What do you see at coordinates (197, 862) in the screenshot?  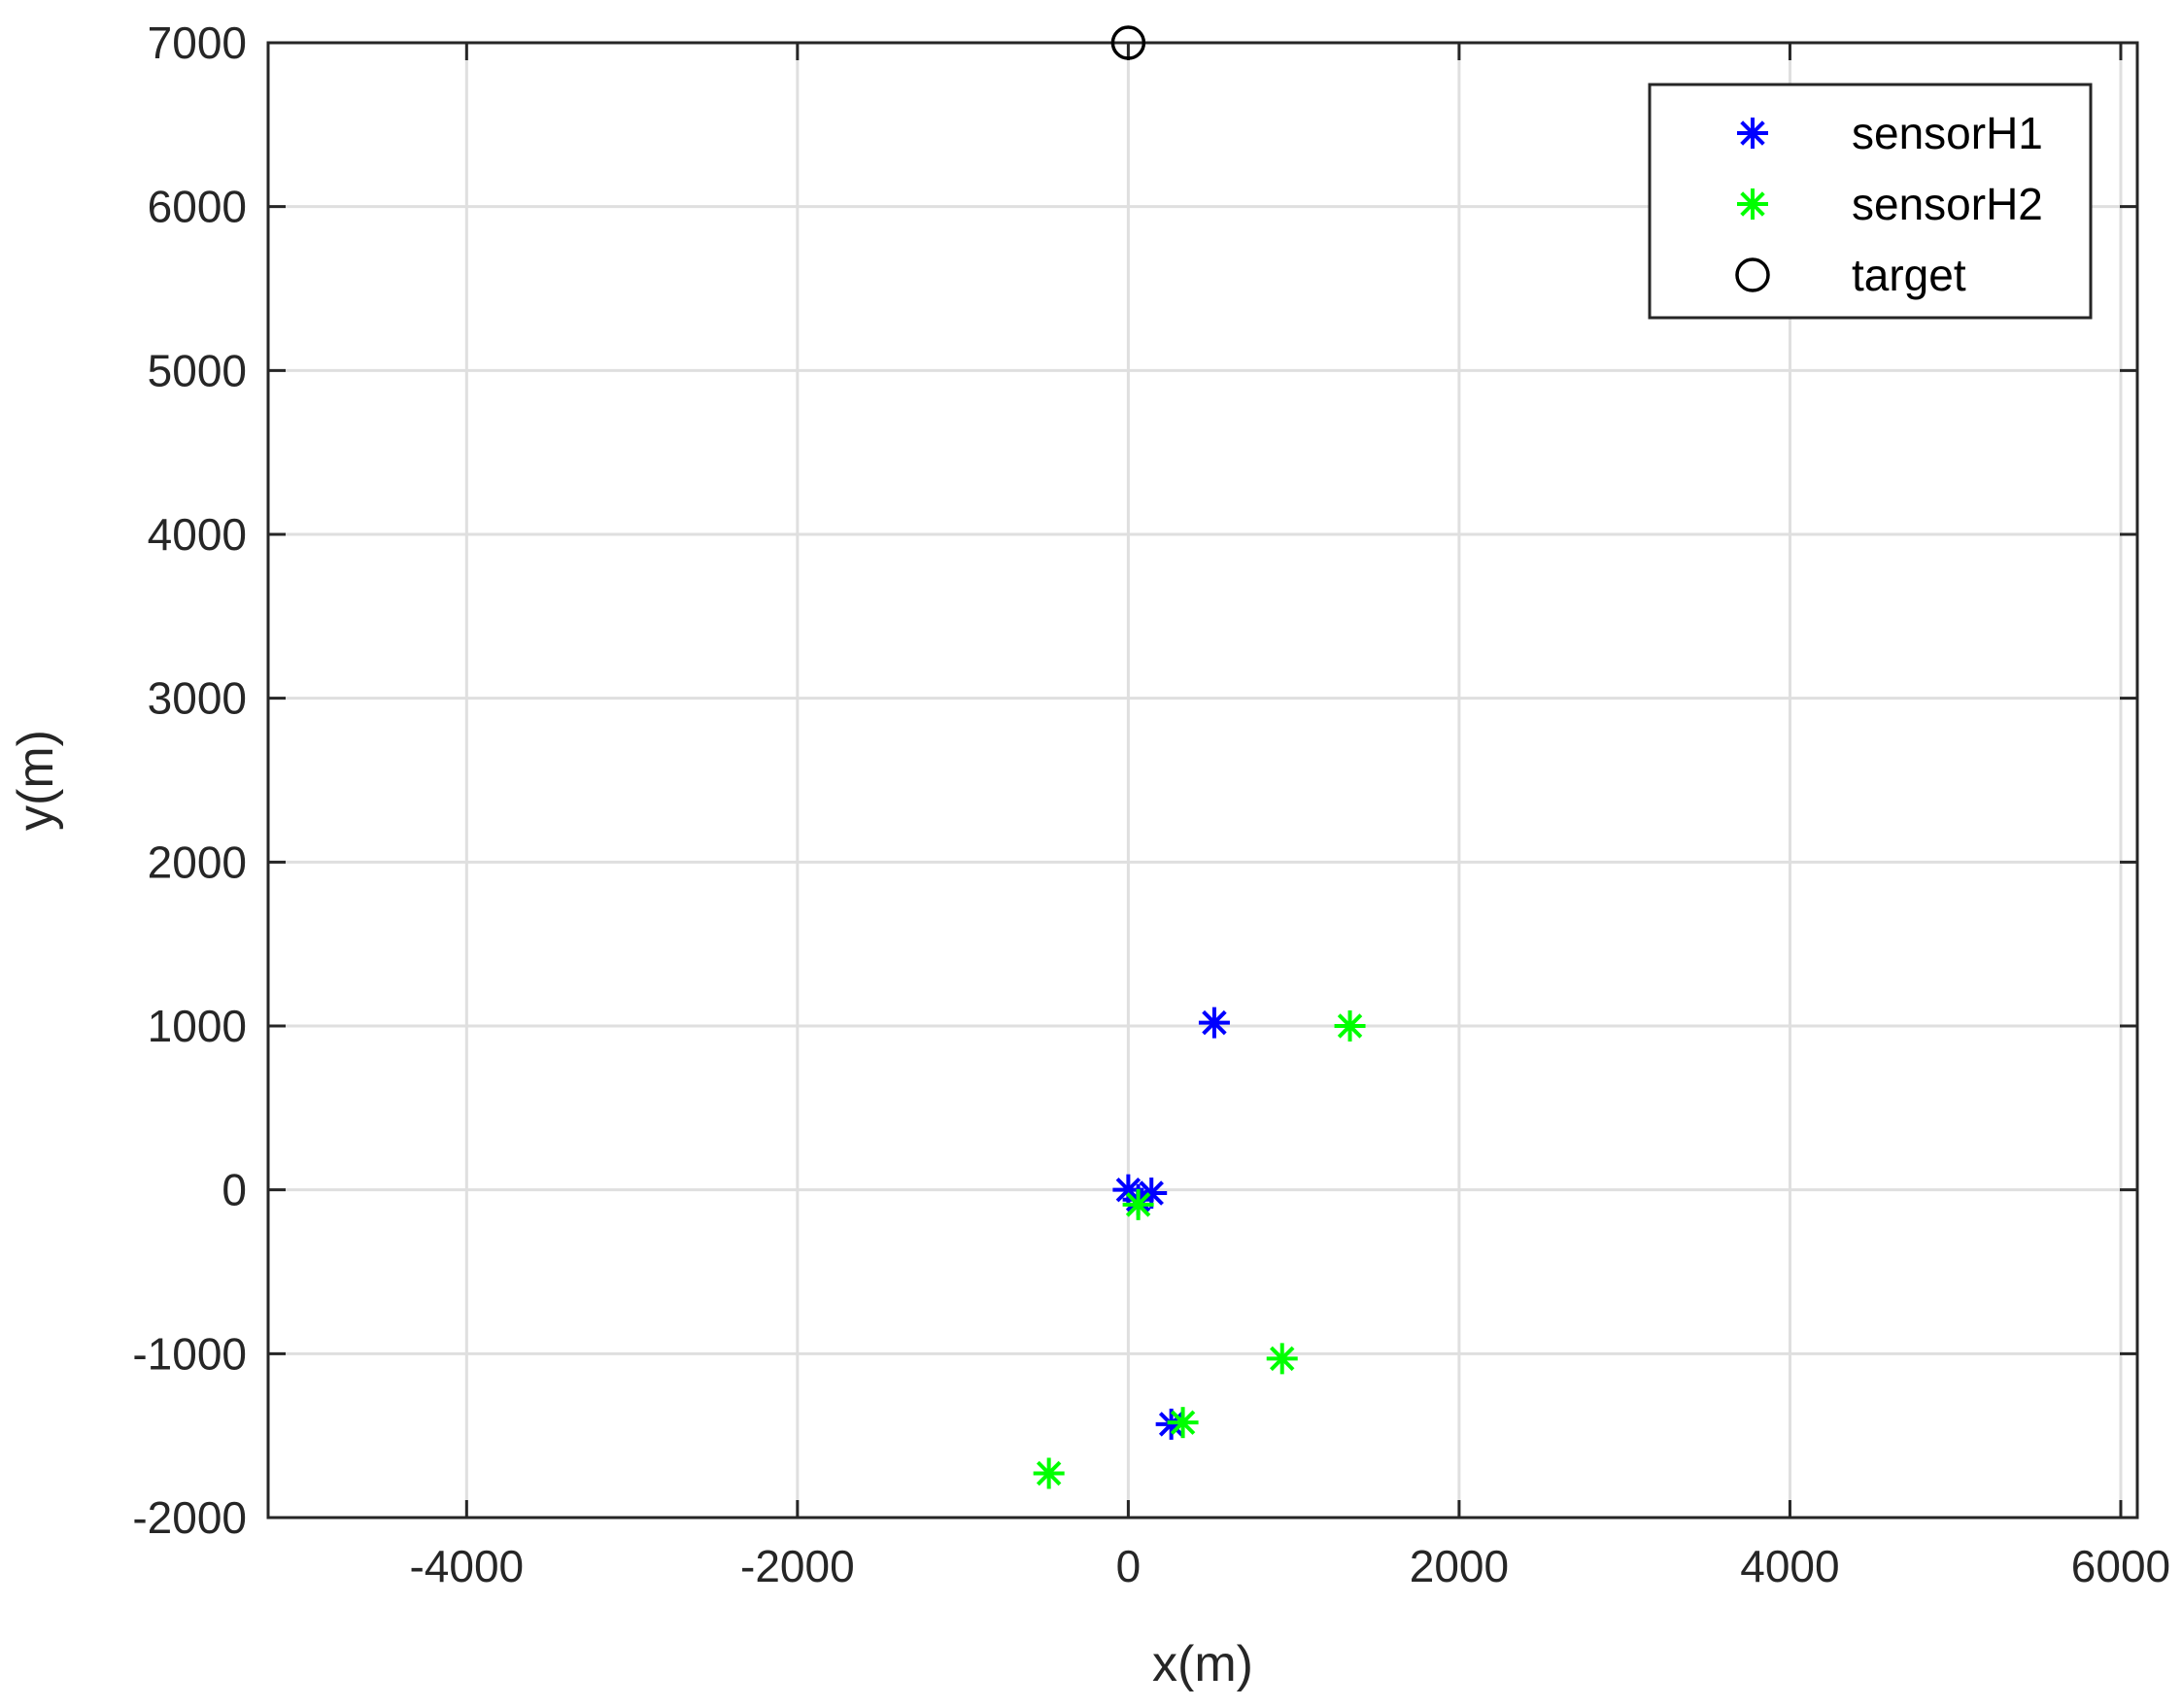 I see `y-tick-label: 2000` at bounding box center [197, 862].